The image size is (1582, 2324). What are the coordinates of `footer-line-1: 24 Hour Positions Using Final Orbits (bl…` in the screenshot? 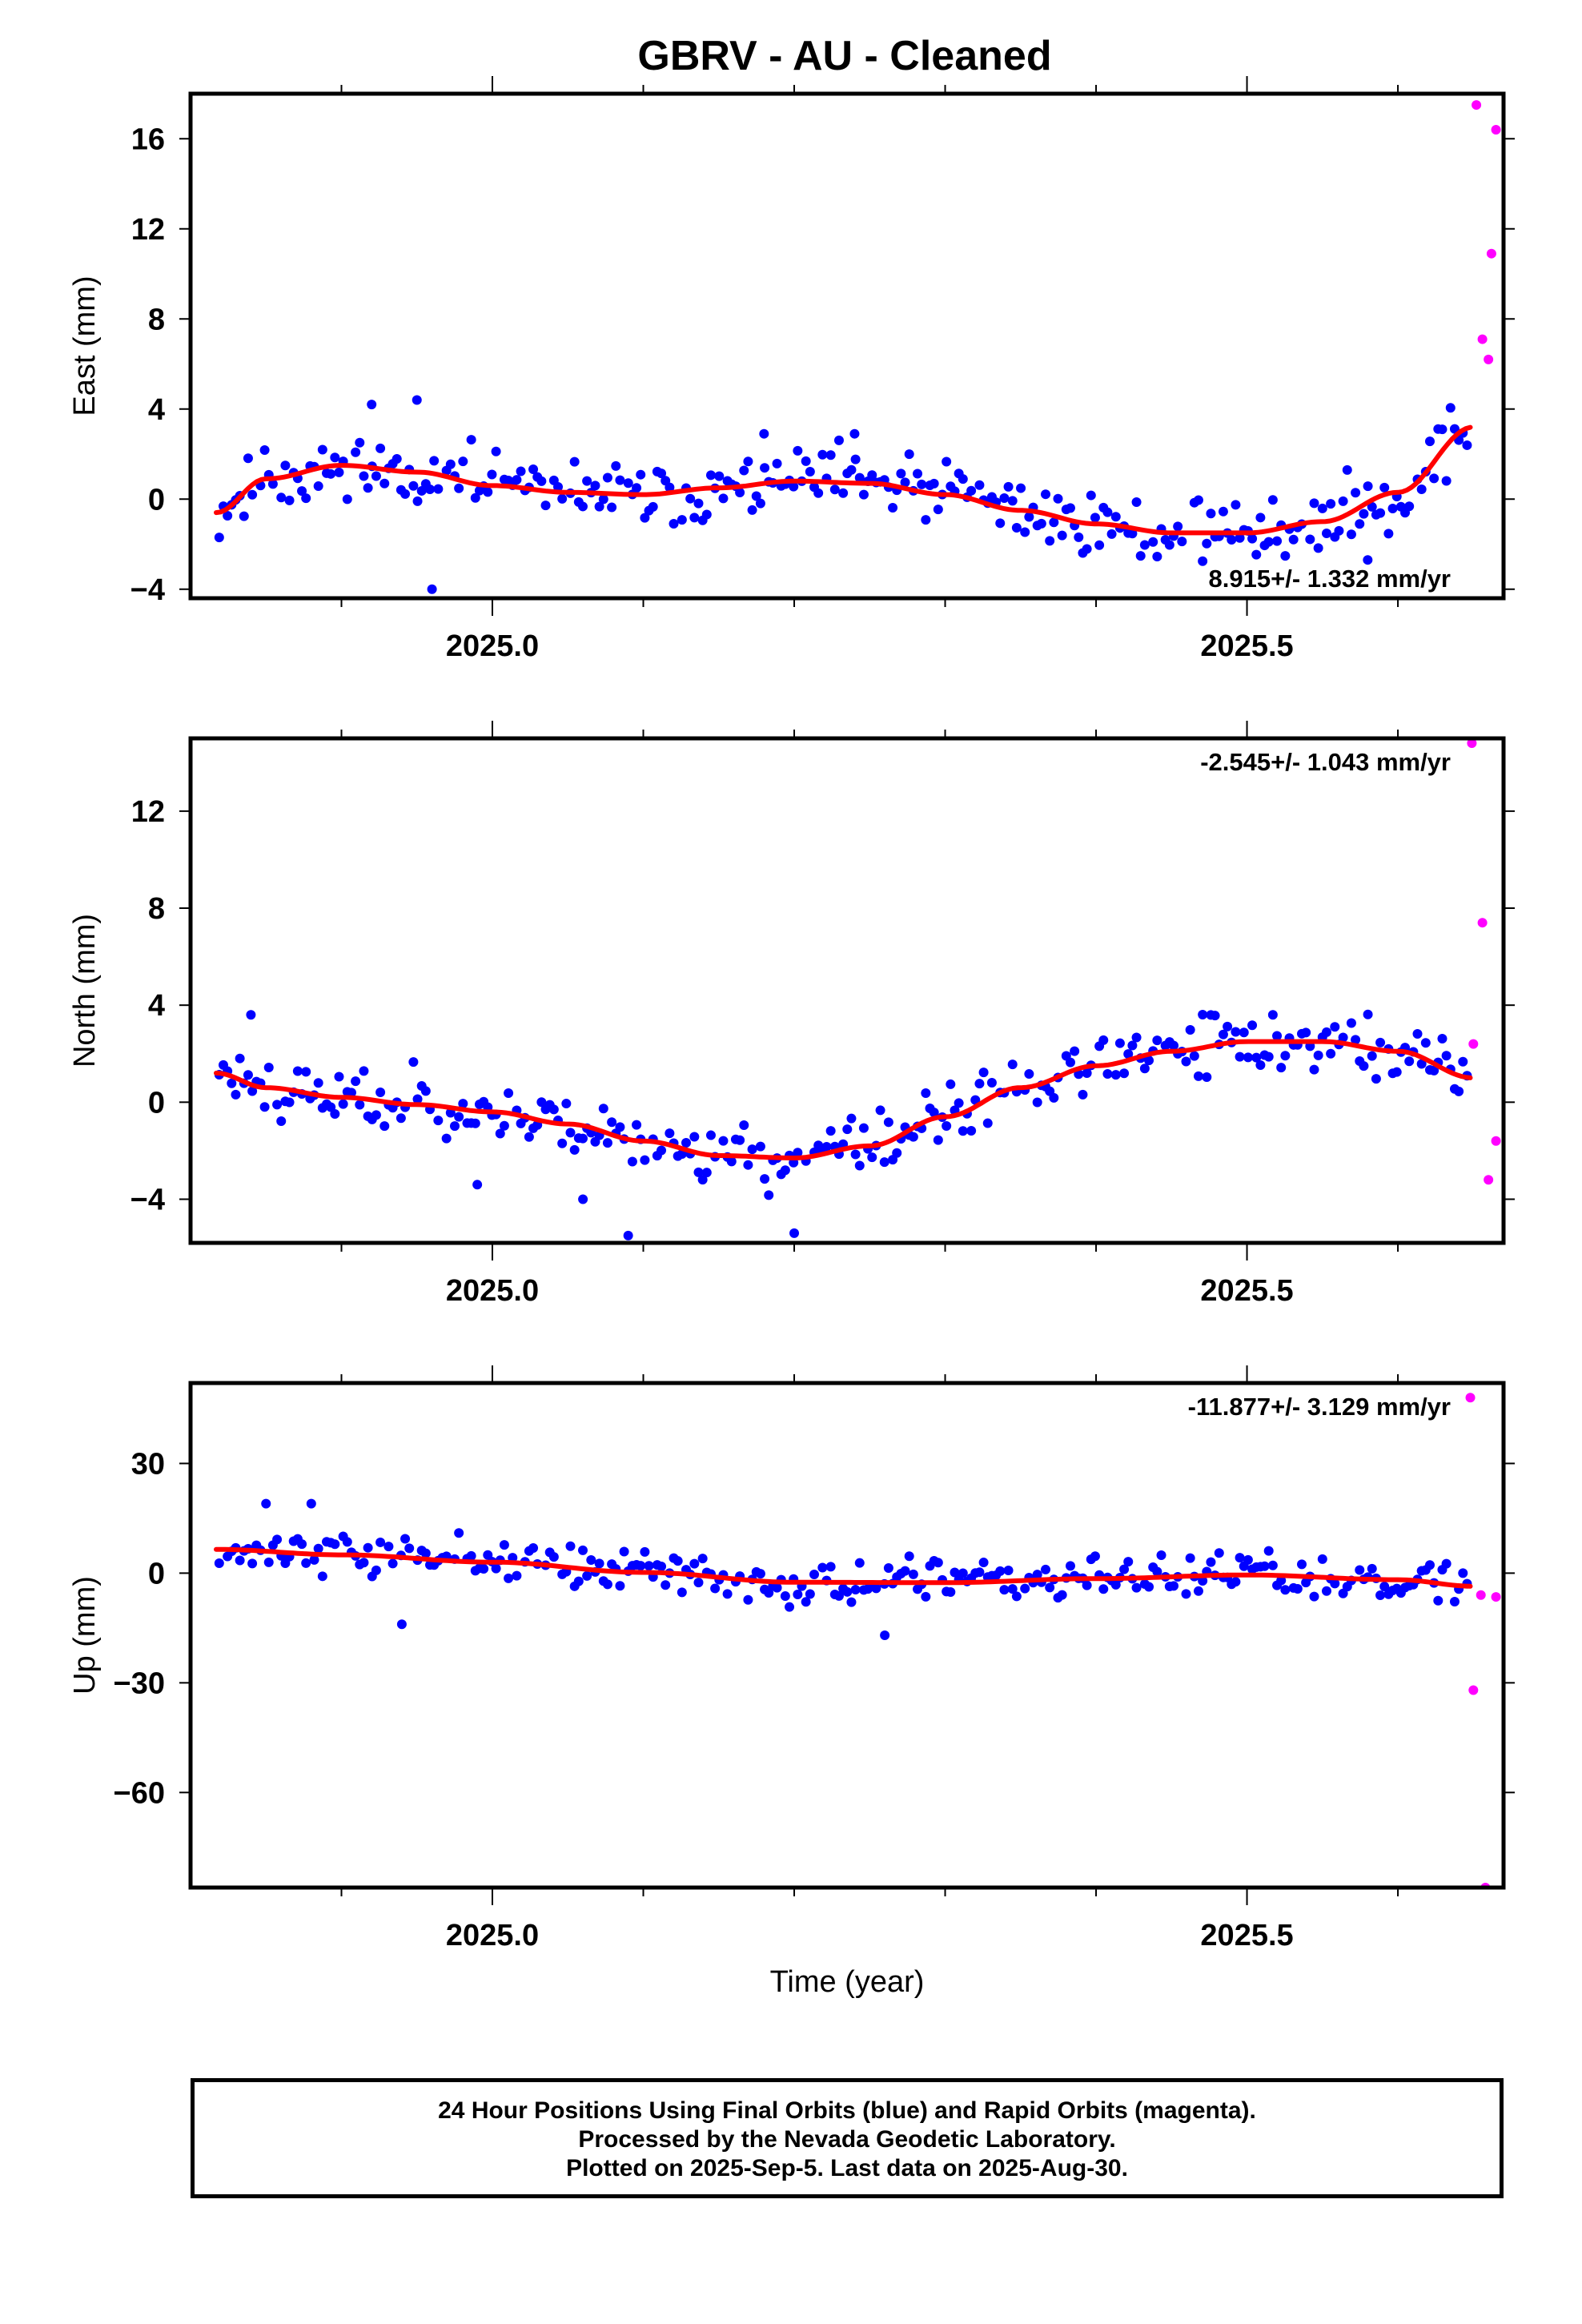 It's located at (847, 2110).